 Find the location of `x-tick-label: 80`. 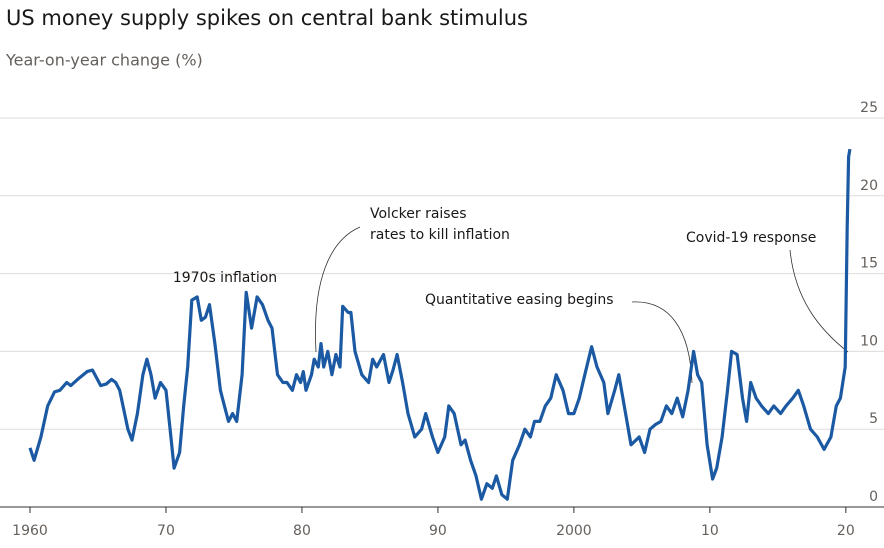

x-tick-label: 80 is located at coordinates (302, 531).